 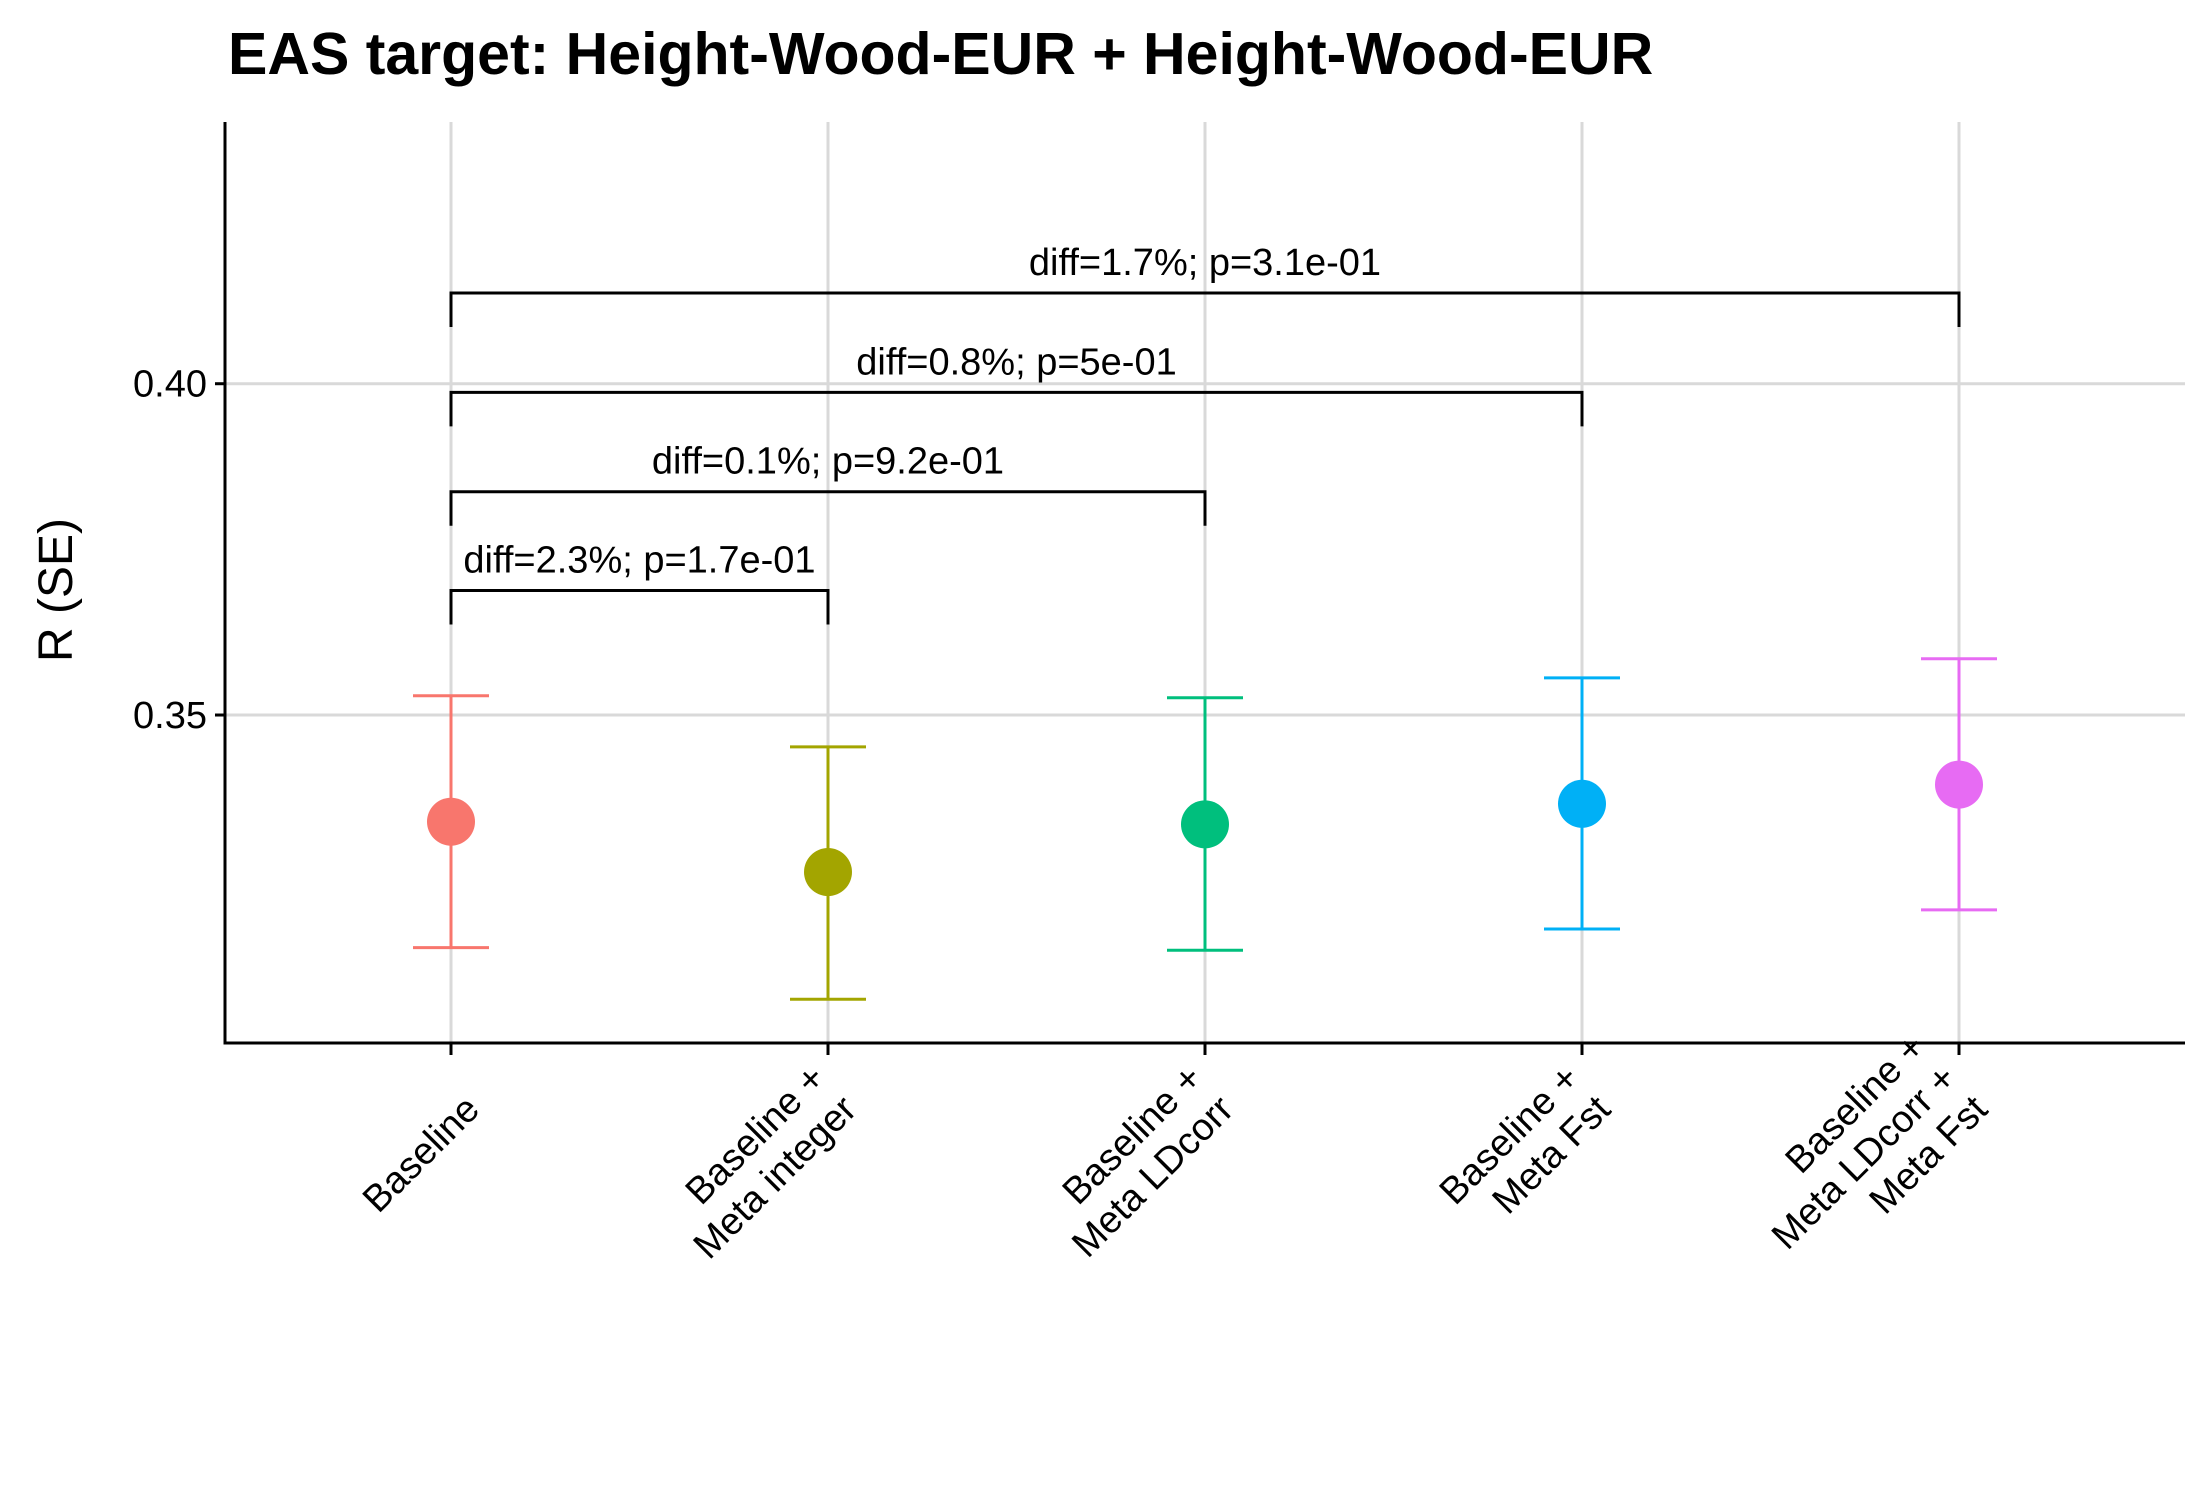 I want to click on x-tick-label-line: Baseline, so click(x=421, y=1154).